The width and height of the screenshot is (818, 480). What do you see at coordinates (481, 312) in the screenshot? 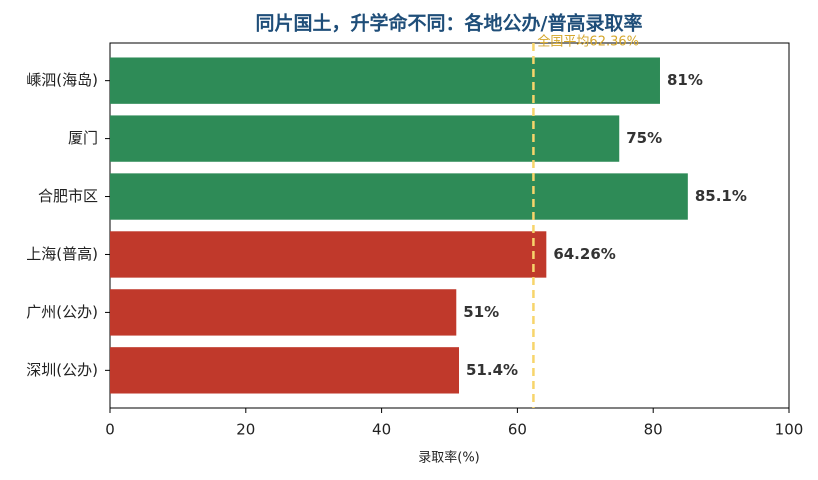
I see `value-label: 51%` at bounding box center [481, 312].